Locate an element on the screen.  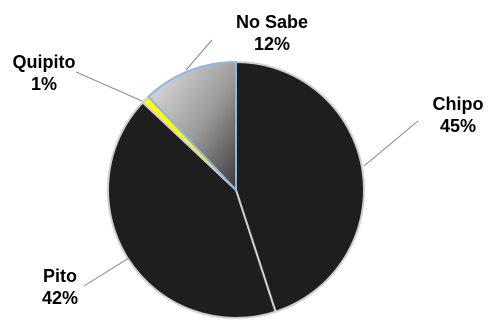
slice-label-pito: Pito is located at coordinates (60, 276).